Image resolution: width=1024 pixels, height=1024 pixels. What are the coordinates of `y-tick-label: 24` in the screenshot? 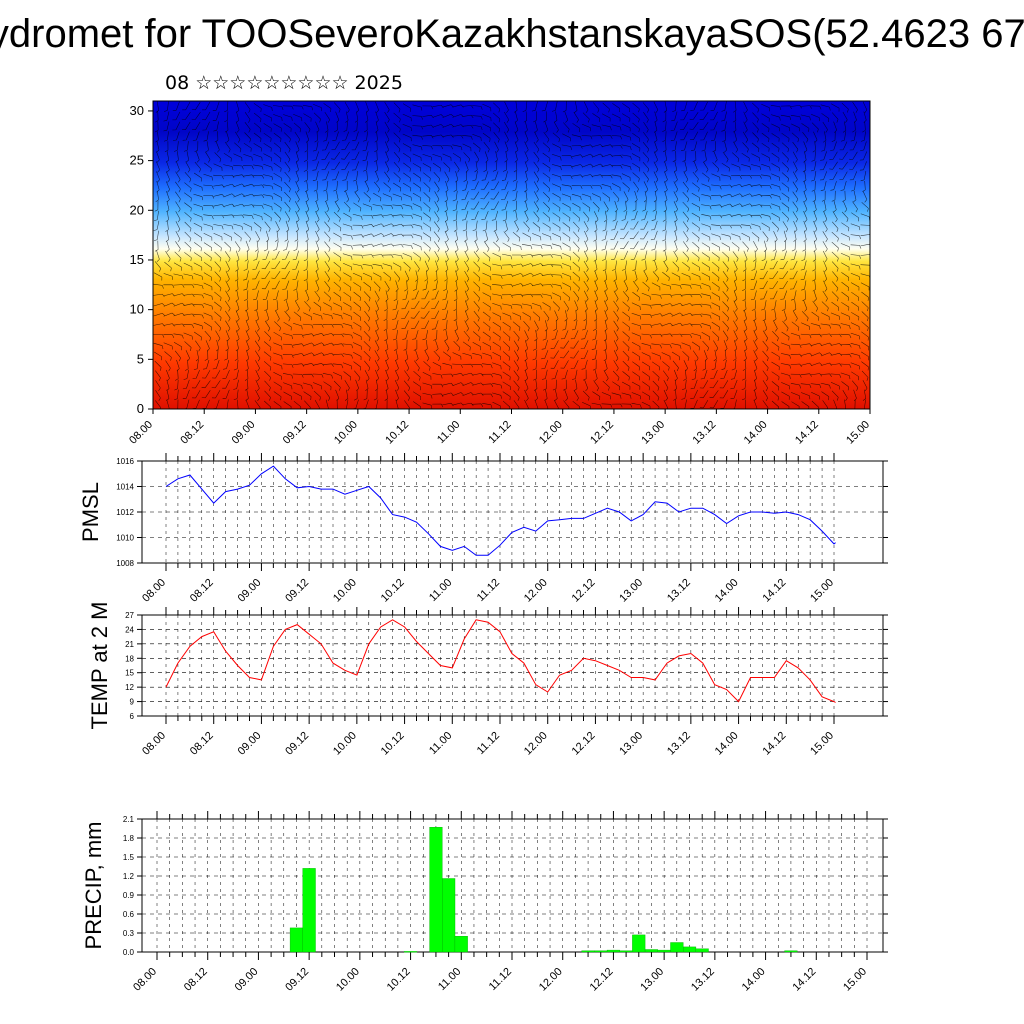 It's located at (129, 629).